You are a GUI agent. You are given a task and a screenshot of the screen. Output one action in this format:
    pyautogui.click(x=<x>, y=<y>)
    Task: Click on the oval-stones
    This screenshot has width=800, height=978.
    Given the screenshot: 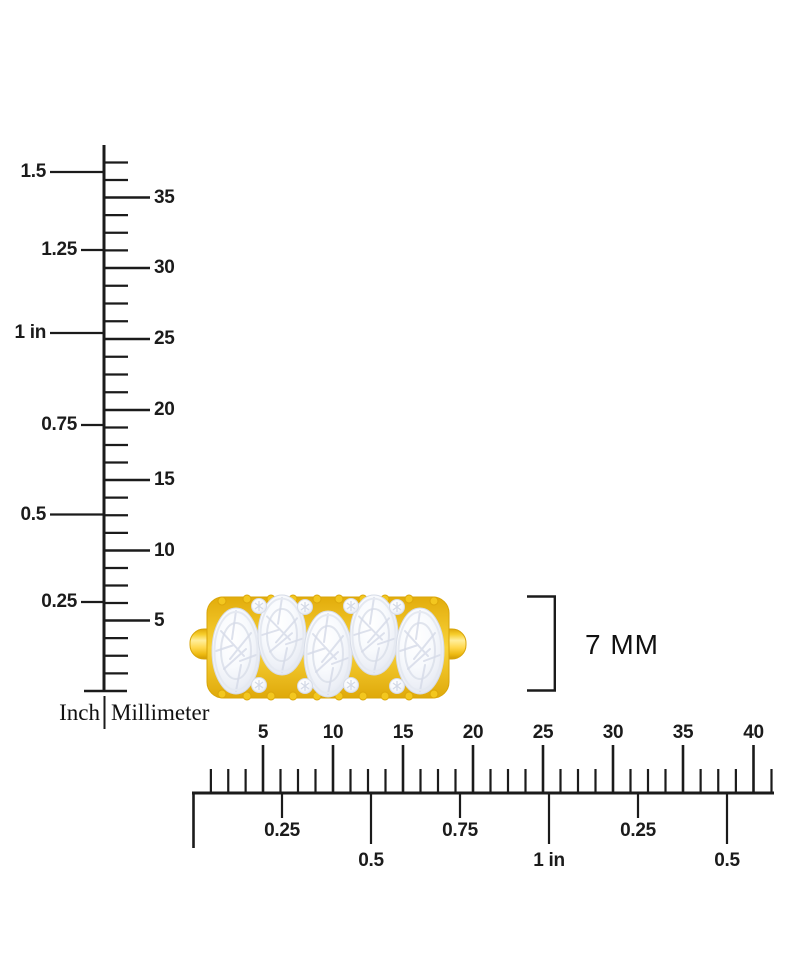 What is the action you would take?
    pyautogui.click(x=328, y=646)
    